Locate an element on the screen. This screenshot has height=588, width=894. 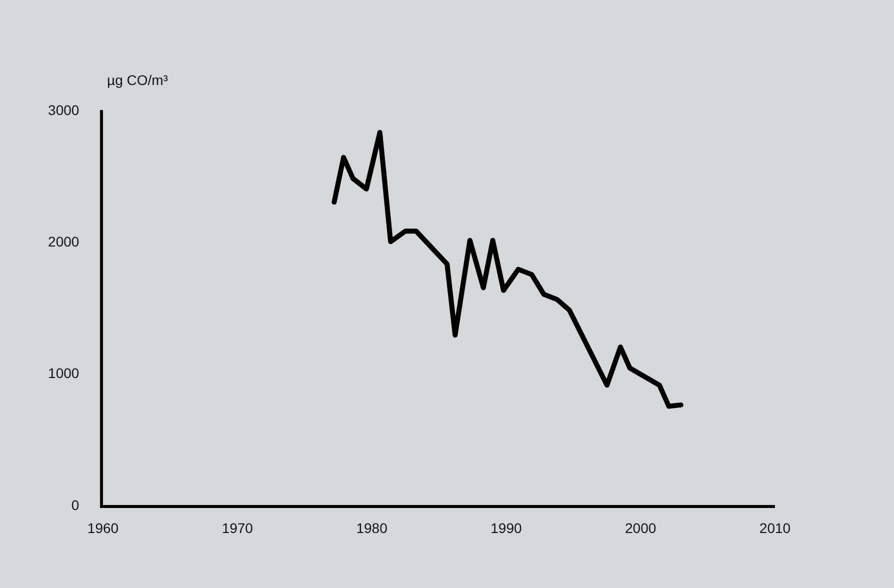
x-tick-label: 1970 is located at coordinates (238, 528).